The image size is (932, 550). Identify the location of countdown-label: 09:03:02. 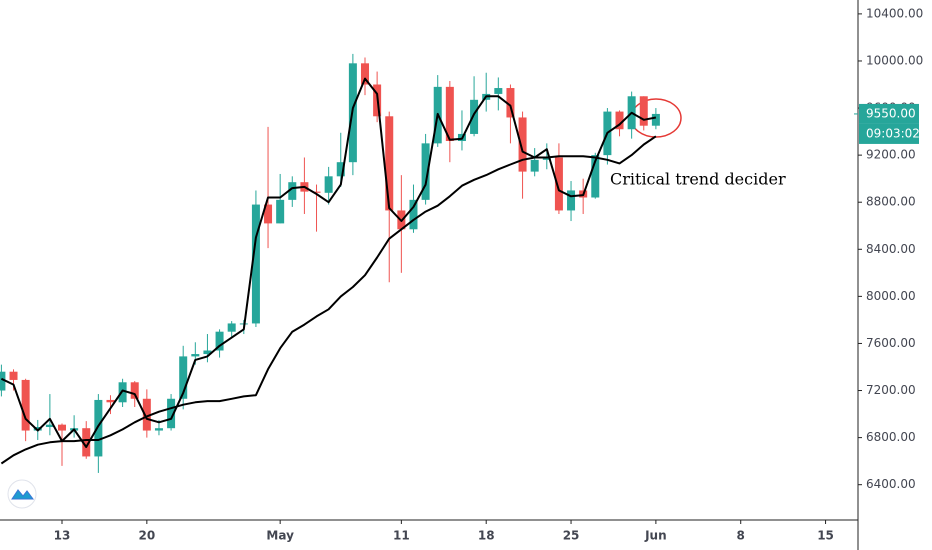
(893, 133).